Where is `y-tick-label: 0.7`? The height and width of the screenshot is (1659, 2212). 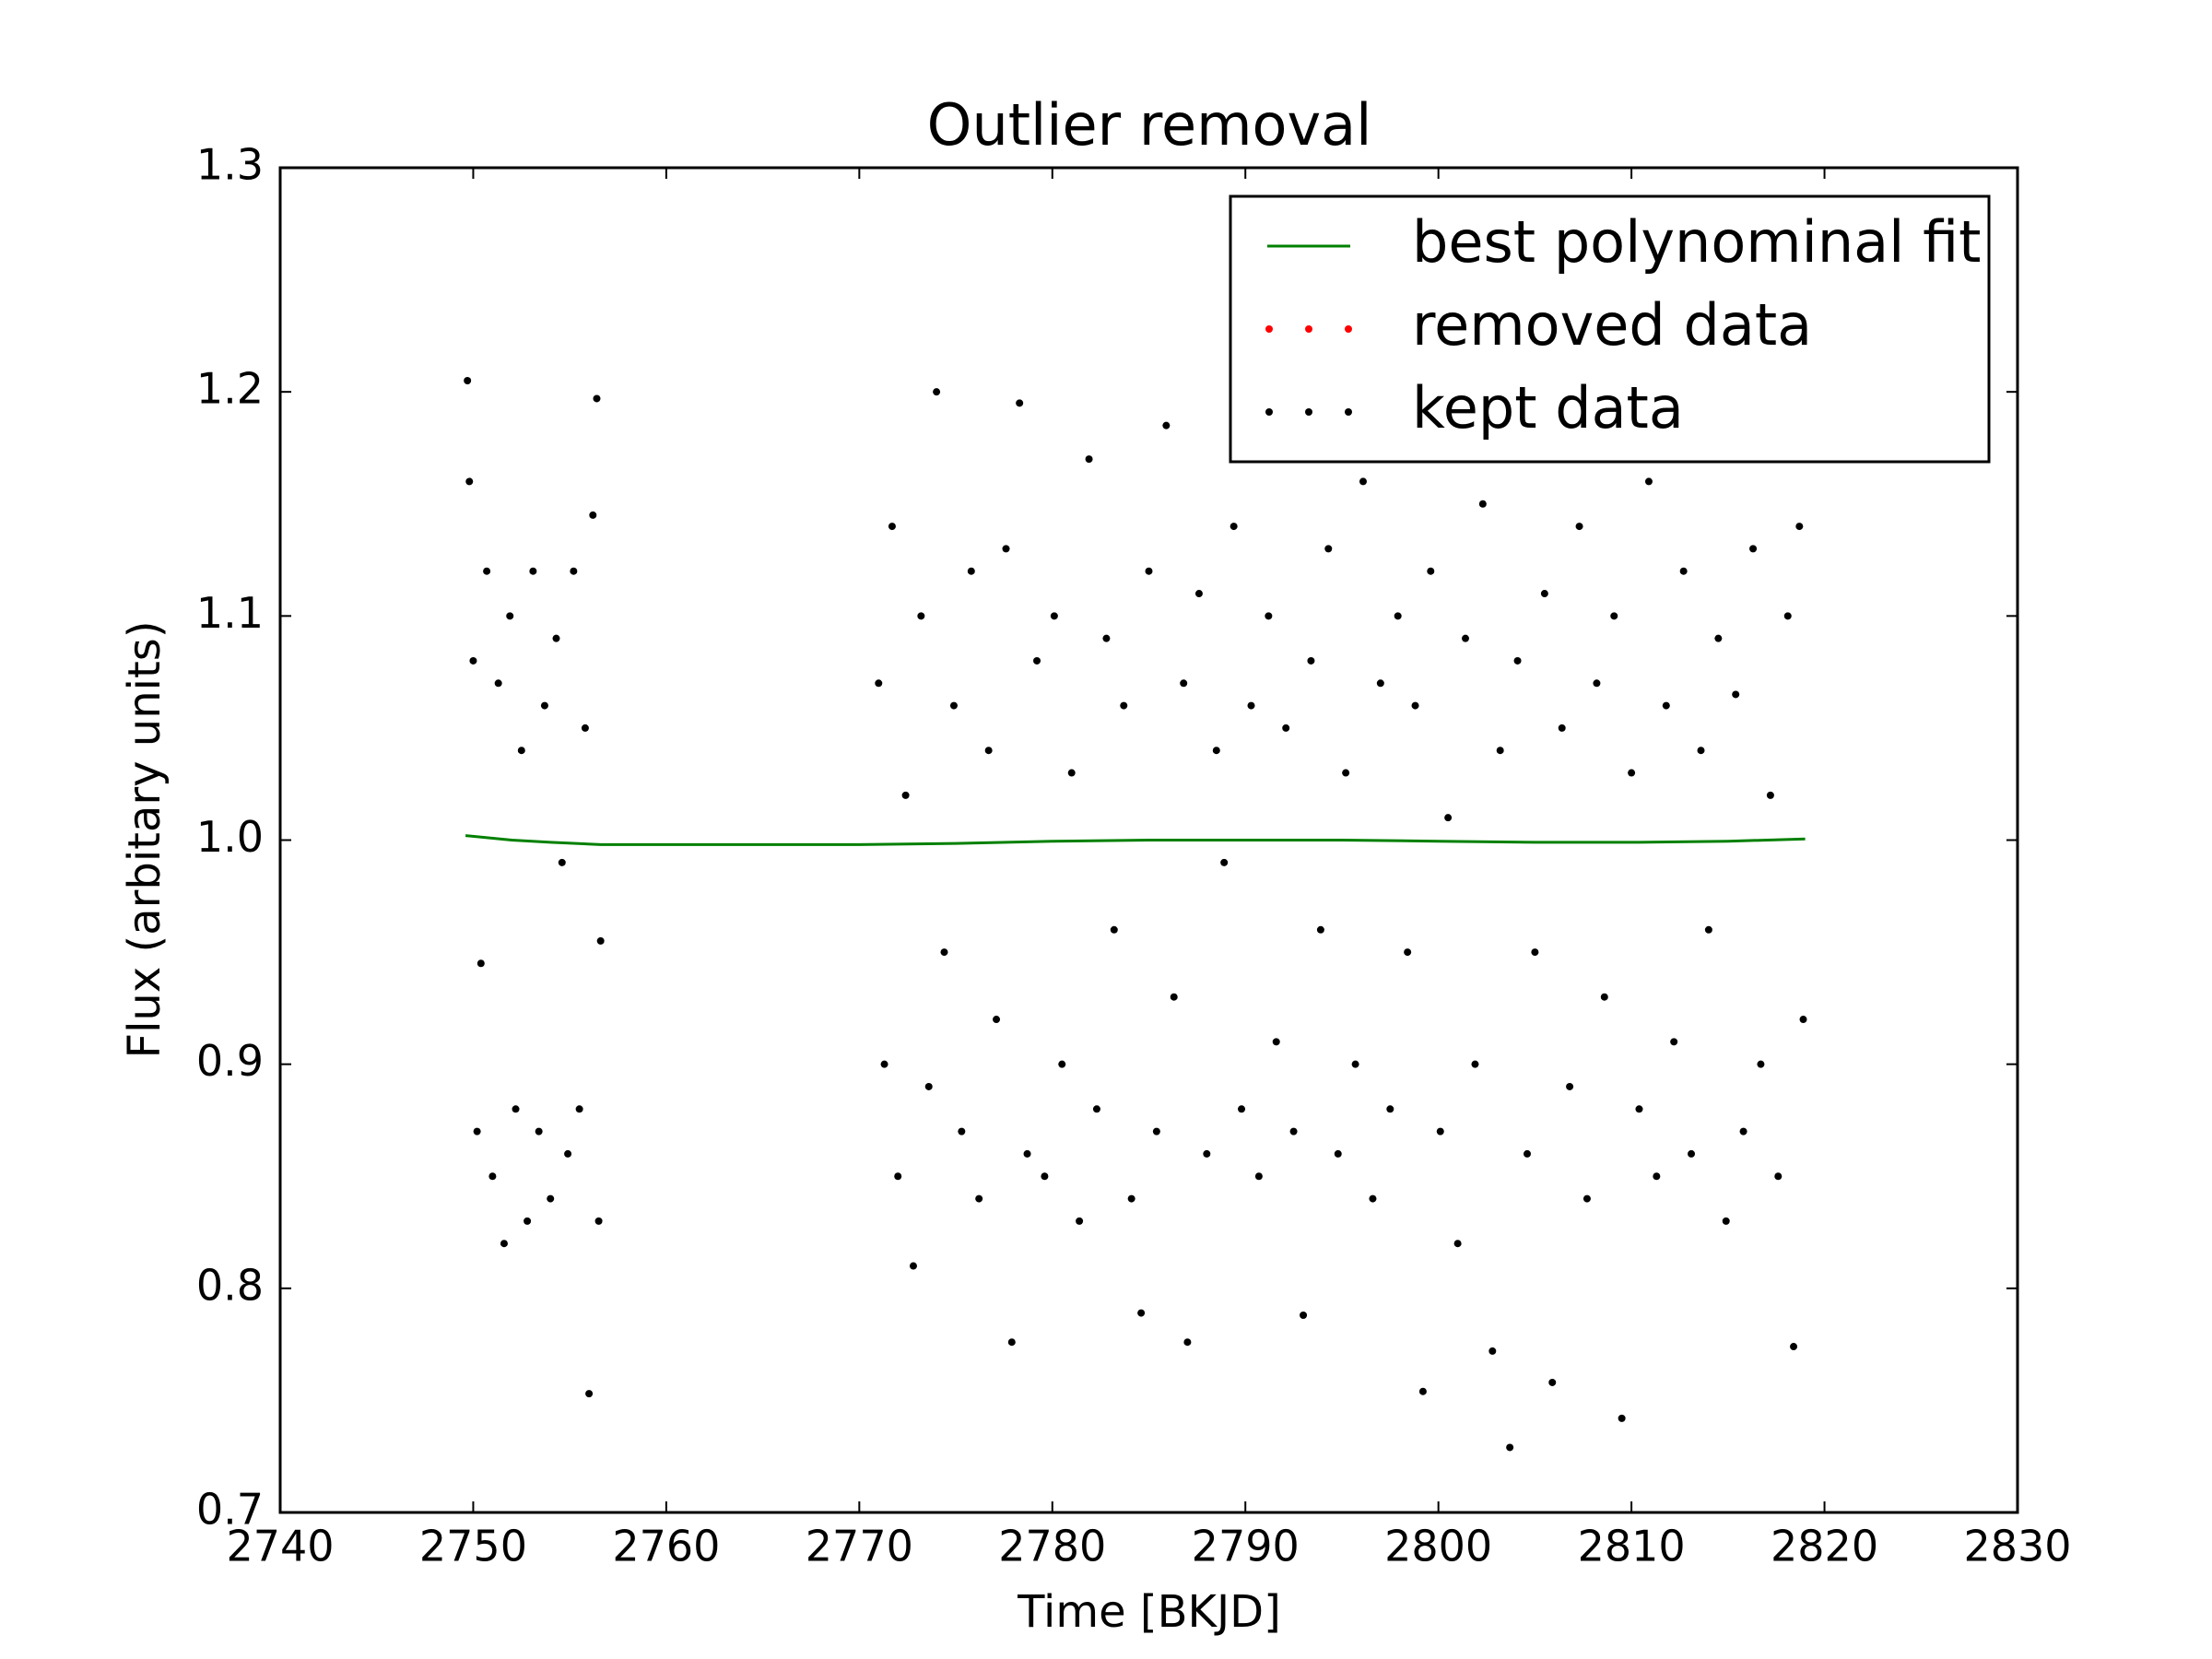 y-tick-label: 0.7 is located at coordinates (230, 1510).